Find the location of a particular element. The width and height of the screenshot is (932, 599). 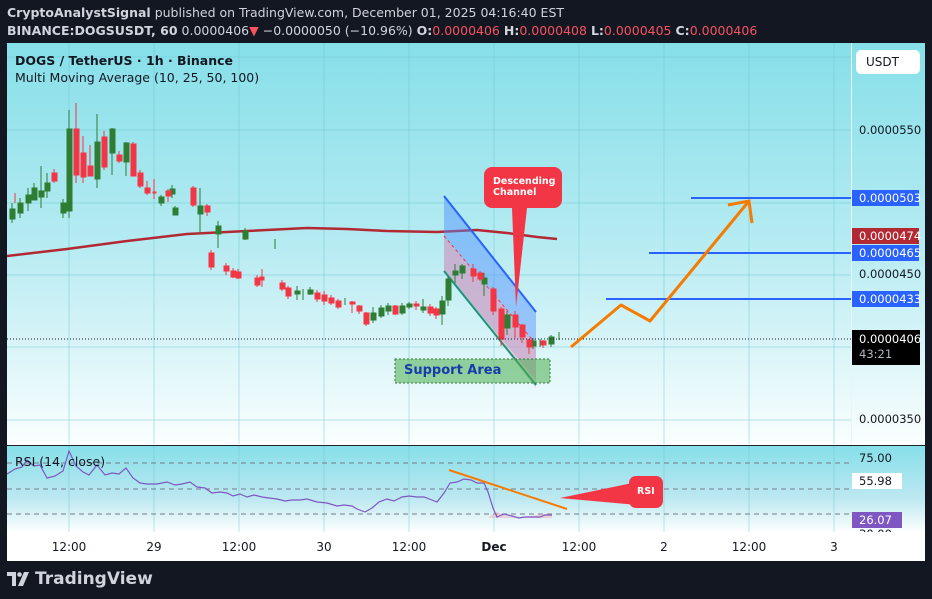

time-label: 3 is located at coordinates (834, 547).